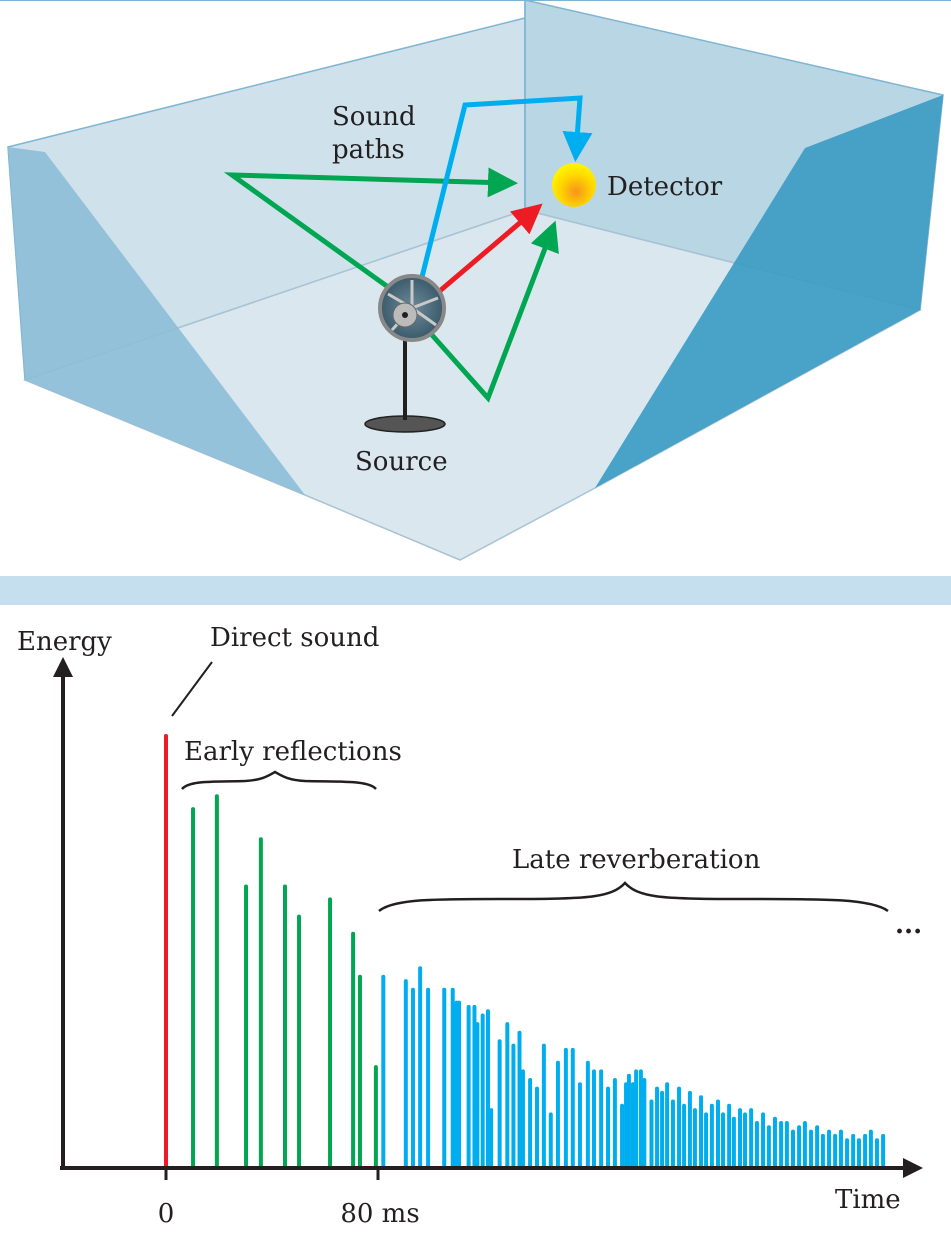 Image resolution: width=951 pixels, height=1237 pixels. I want to click on late-reverberation-label: Late reverberation, so click(636, 860).